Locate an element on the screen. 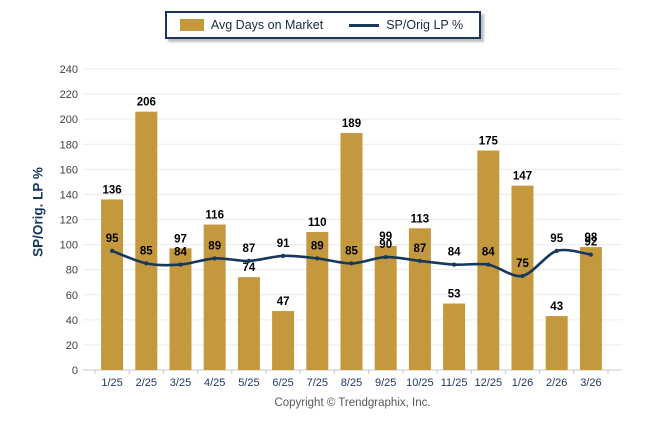 This screenshot has height=434, width=646. svg-text: 240 is located at coordinates (69, 70).